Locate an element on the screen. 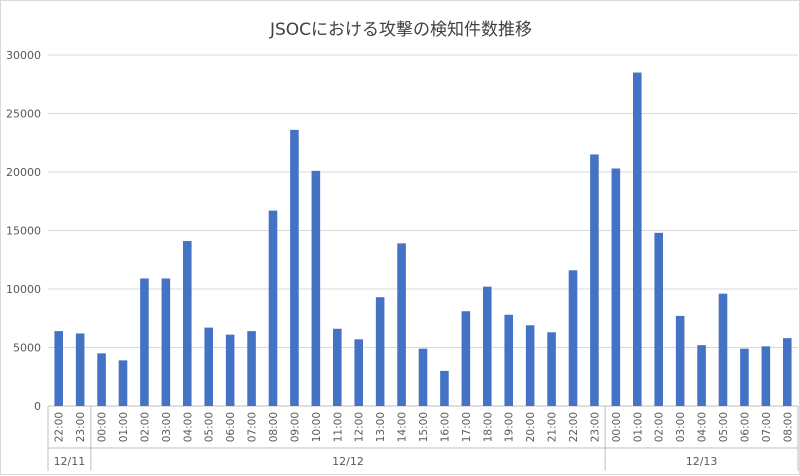  y-tick-label: 15000 is located at coordinates (23, 231).